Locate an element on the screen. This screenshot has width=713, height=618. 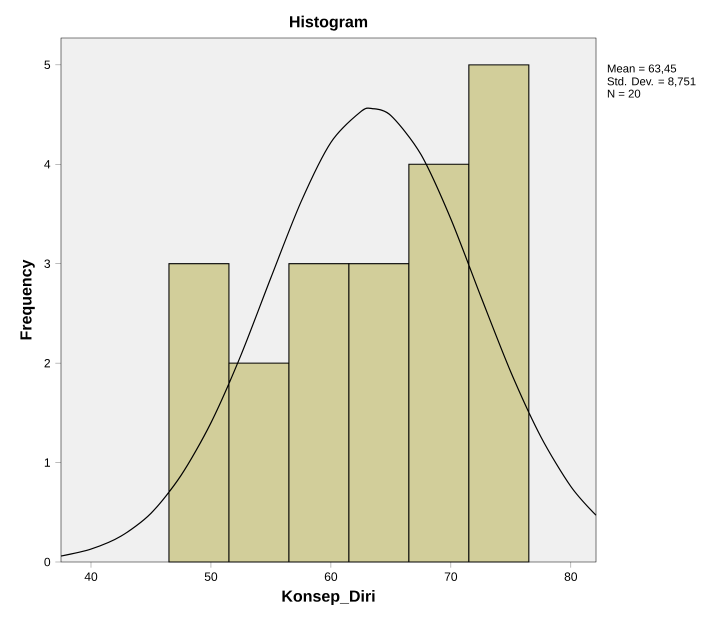
y-tick-label: 2 is located at coordinates (47, 363).